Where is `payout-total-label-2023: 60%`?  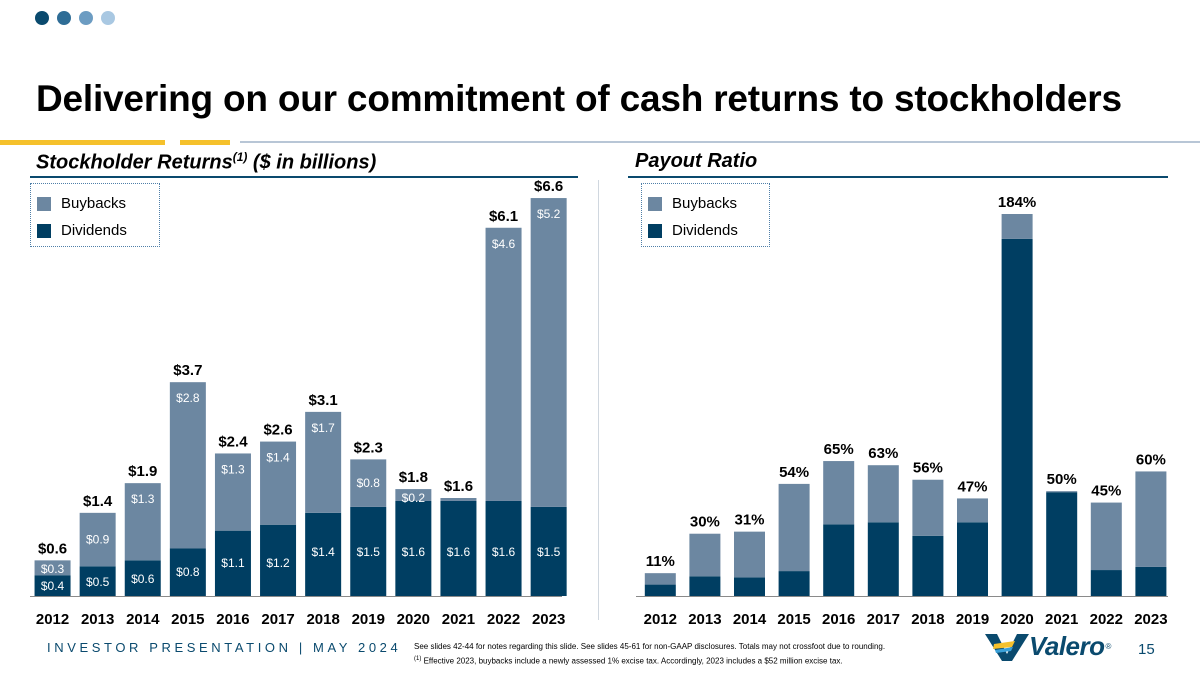 payout-total-label-2023: 60% is located at coordinates (1151, 459).